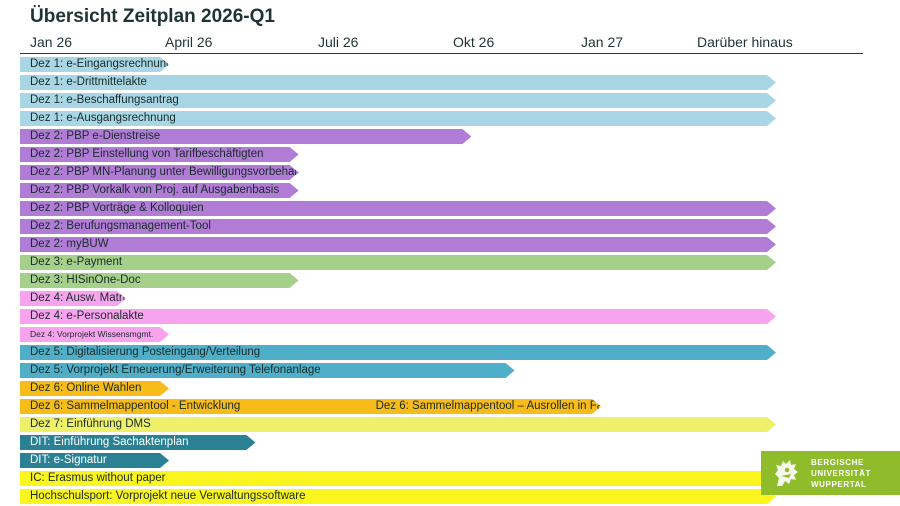  I want to click on gantt-bar: DIT: e-Signatur, so click(94, 460).